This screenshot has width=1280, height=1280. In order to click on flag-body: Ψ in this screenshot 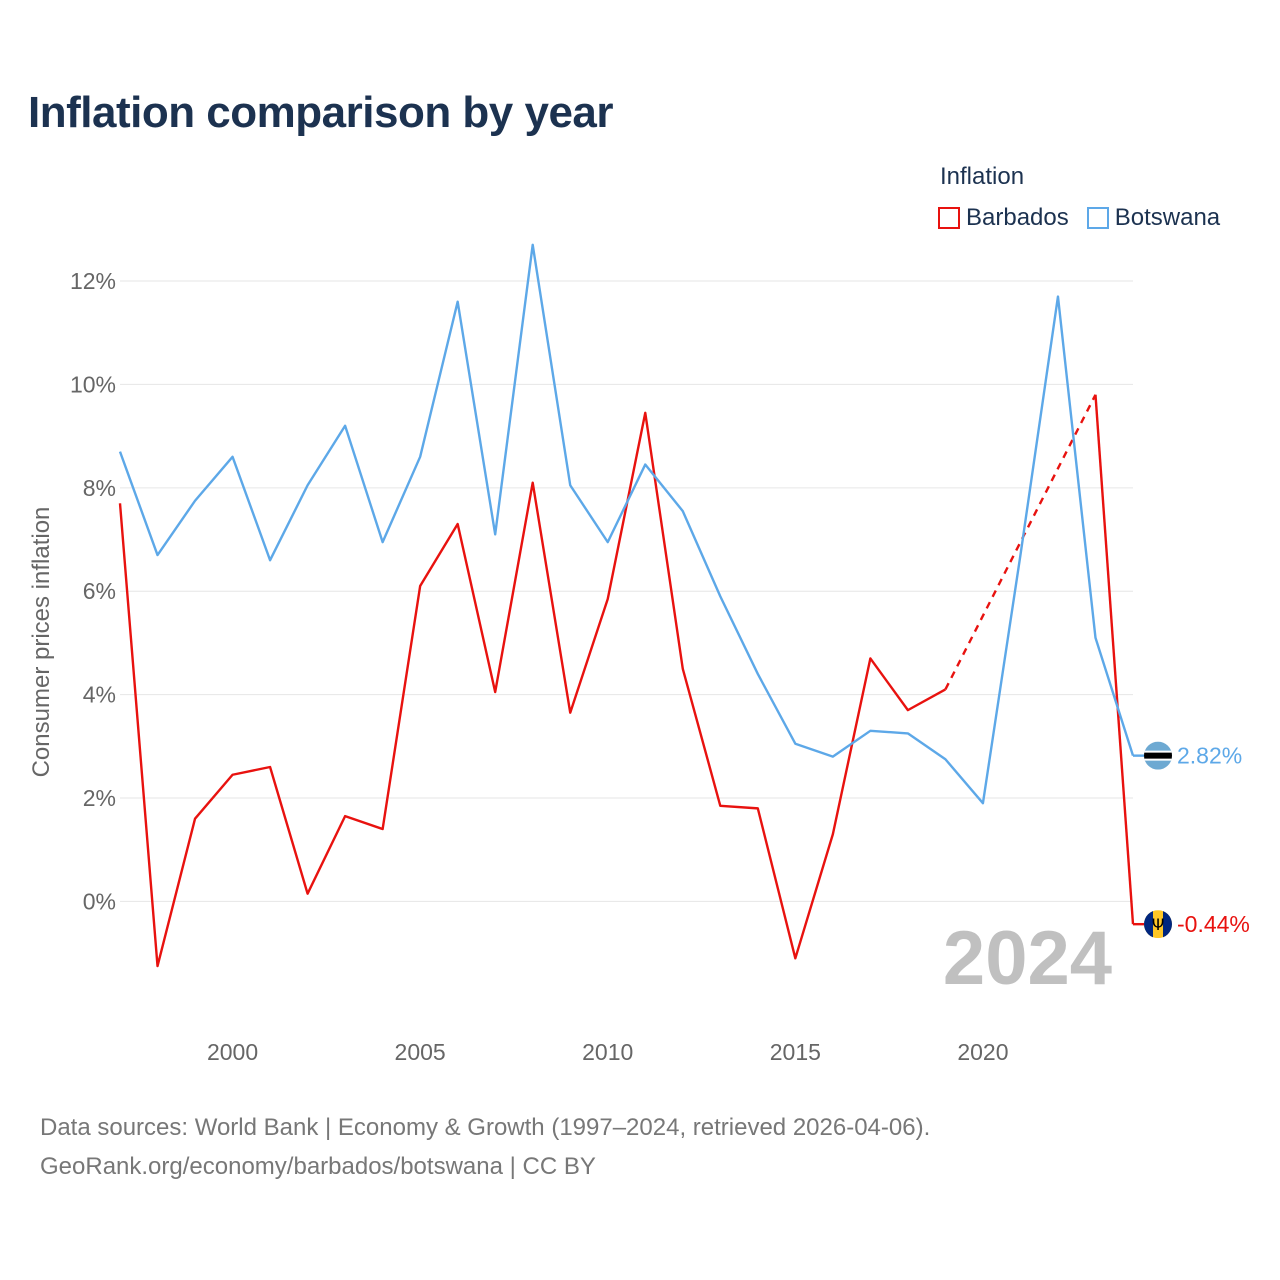, I will do `click(1158, 924)`.